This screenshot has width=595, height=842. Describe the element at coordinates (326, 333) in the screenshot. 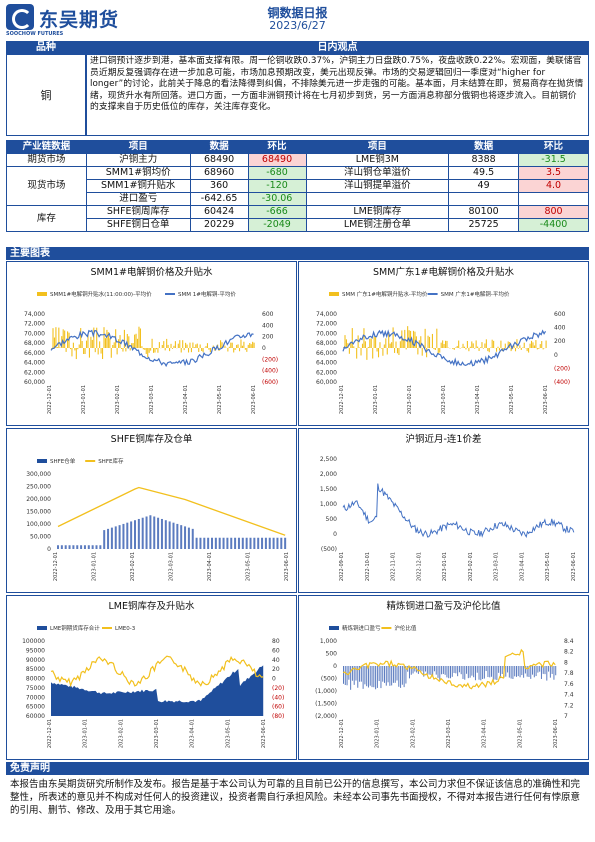

I see `y-tick-label: 70,000` at that location.